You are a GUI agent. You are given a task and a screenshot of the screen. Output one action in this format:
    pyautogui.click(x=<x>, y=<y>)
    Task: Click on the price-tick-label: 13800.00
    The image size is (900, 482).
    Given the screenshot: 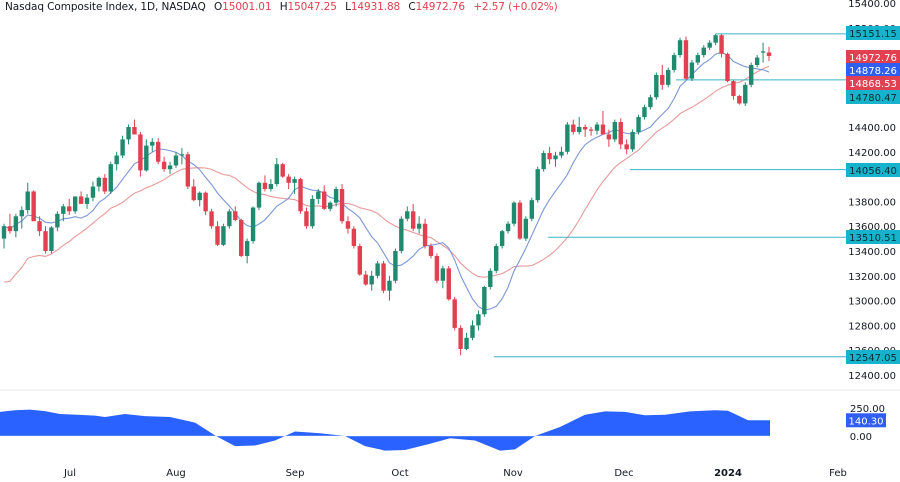 What is the action you would take?
    pyautogui.click(x=872, y=202)
    